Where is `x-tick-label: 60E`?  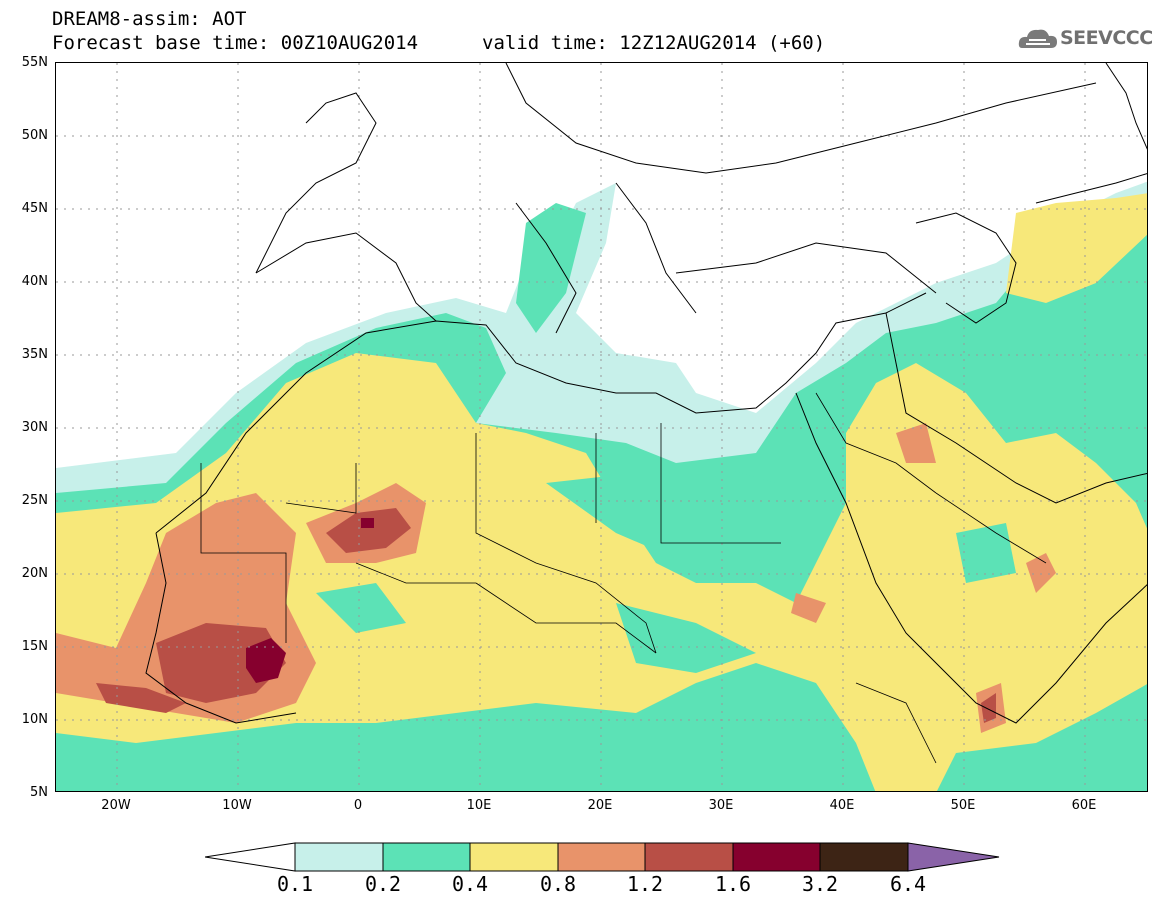
x-tick-label: 60E is located at coordinates (1084, 805).